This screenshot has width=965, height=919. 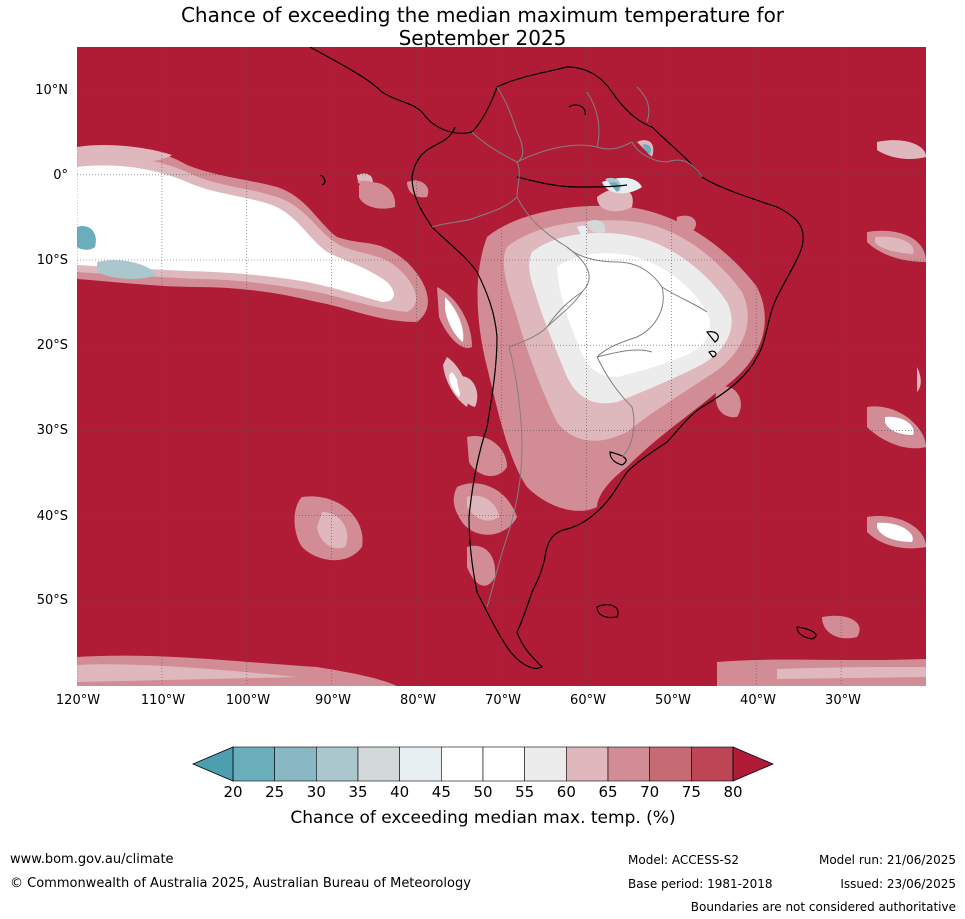 What do you see at coordinates (213, 764) in the screenshot?
I see `colorbar-low-extend` at bounding box center [213, 764].